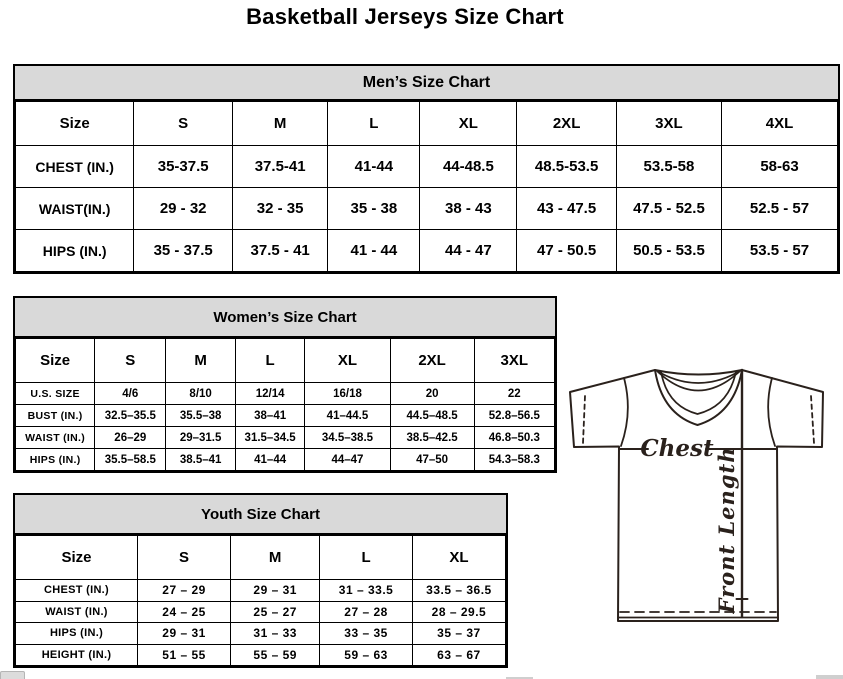 This screenshot has width=843, height=679. I want to click on size-value-cell: 35.5–38, so click(200, 415).